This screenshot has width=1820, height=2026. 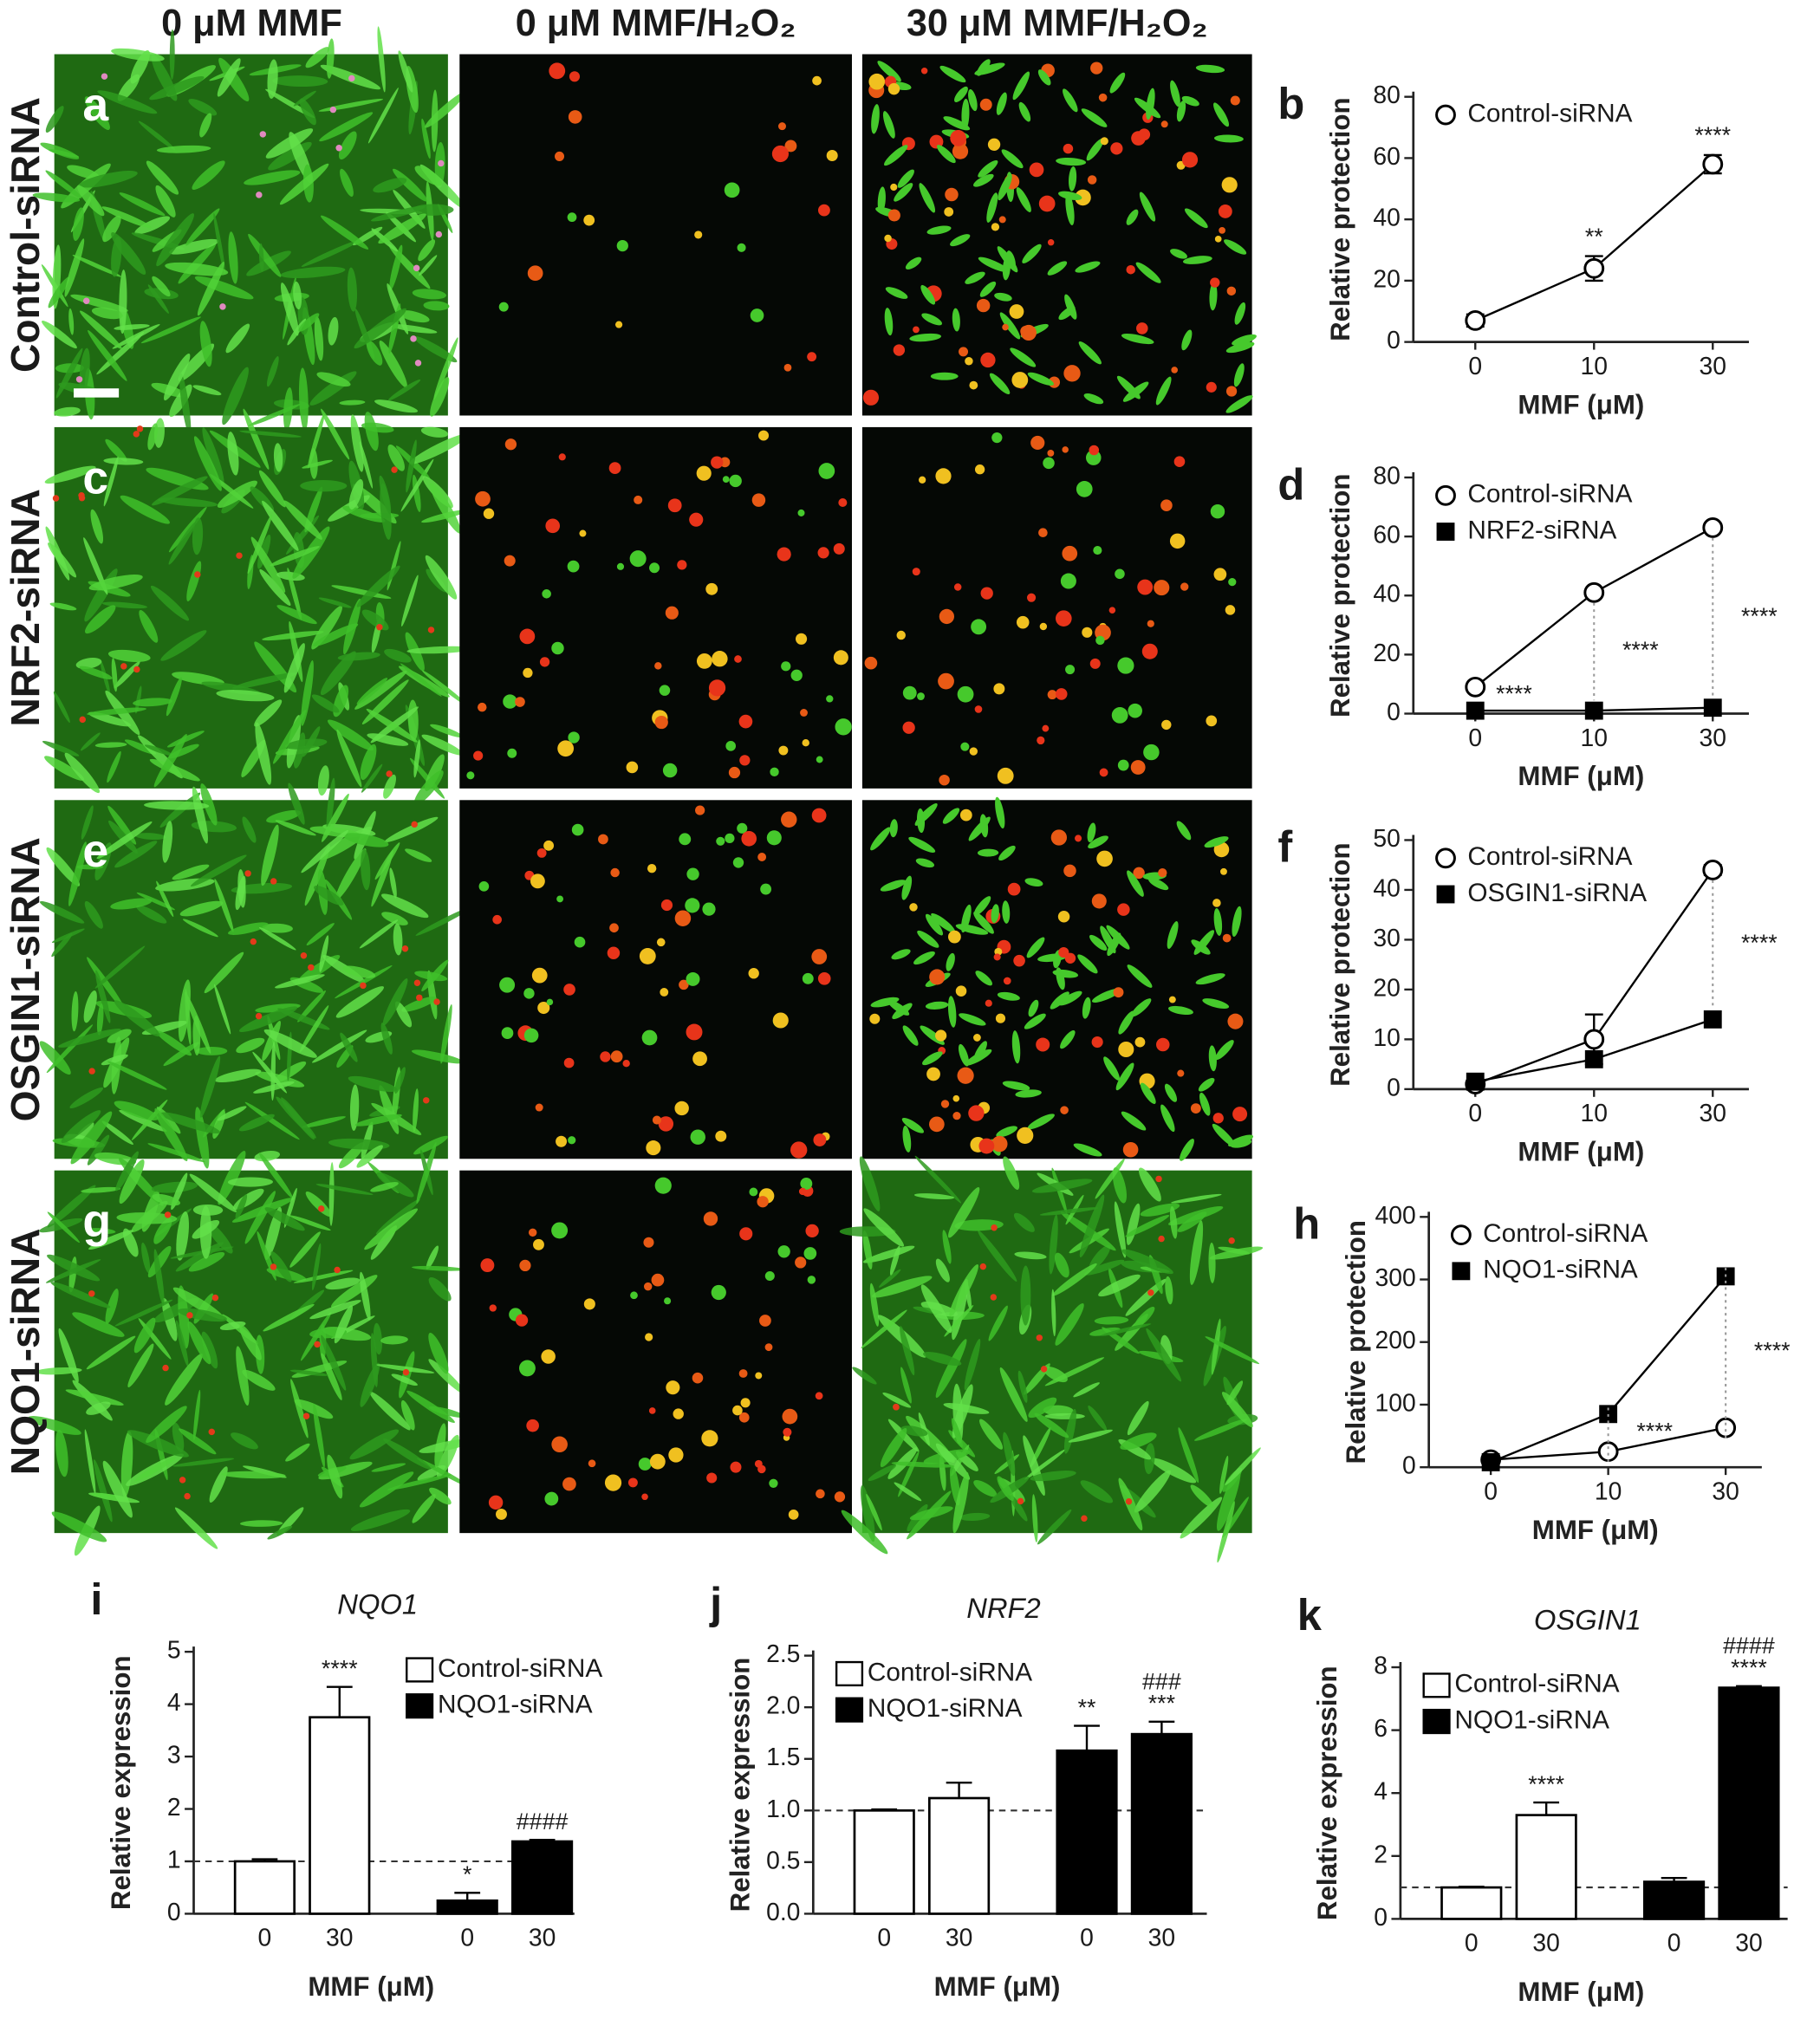 What do you see at coordinates (1386, 475) in the screenshot?
I see `y-tick-label: 80` at bounding box center [1386, 475].